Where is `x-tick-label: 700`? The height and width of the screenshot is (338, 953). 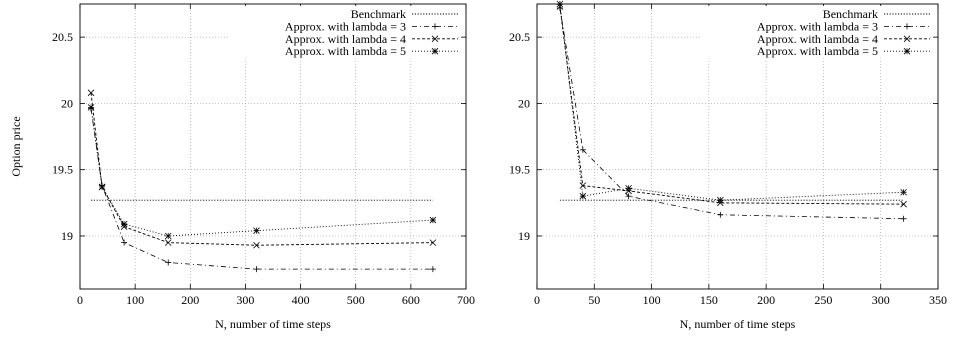 x-tick-label: 700 is located at coordinates (466, 300).